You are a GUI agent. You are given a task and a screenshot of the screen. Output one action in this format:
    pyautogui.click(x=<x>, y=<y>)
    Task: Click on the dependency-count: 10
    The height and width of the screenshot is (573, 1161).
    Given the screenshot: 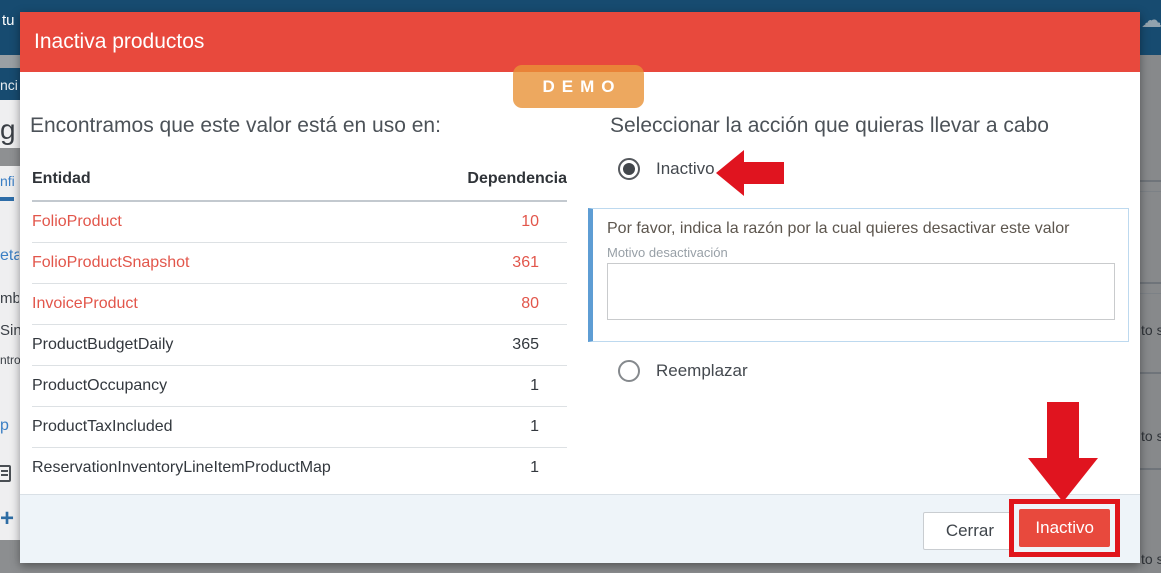 What is the action you would take?
    pyautogui.click(x=500, y=222)
    